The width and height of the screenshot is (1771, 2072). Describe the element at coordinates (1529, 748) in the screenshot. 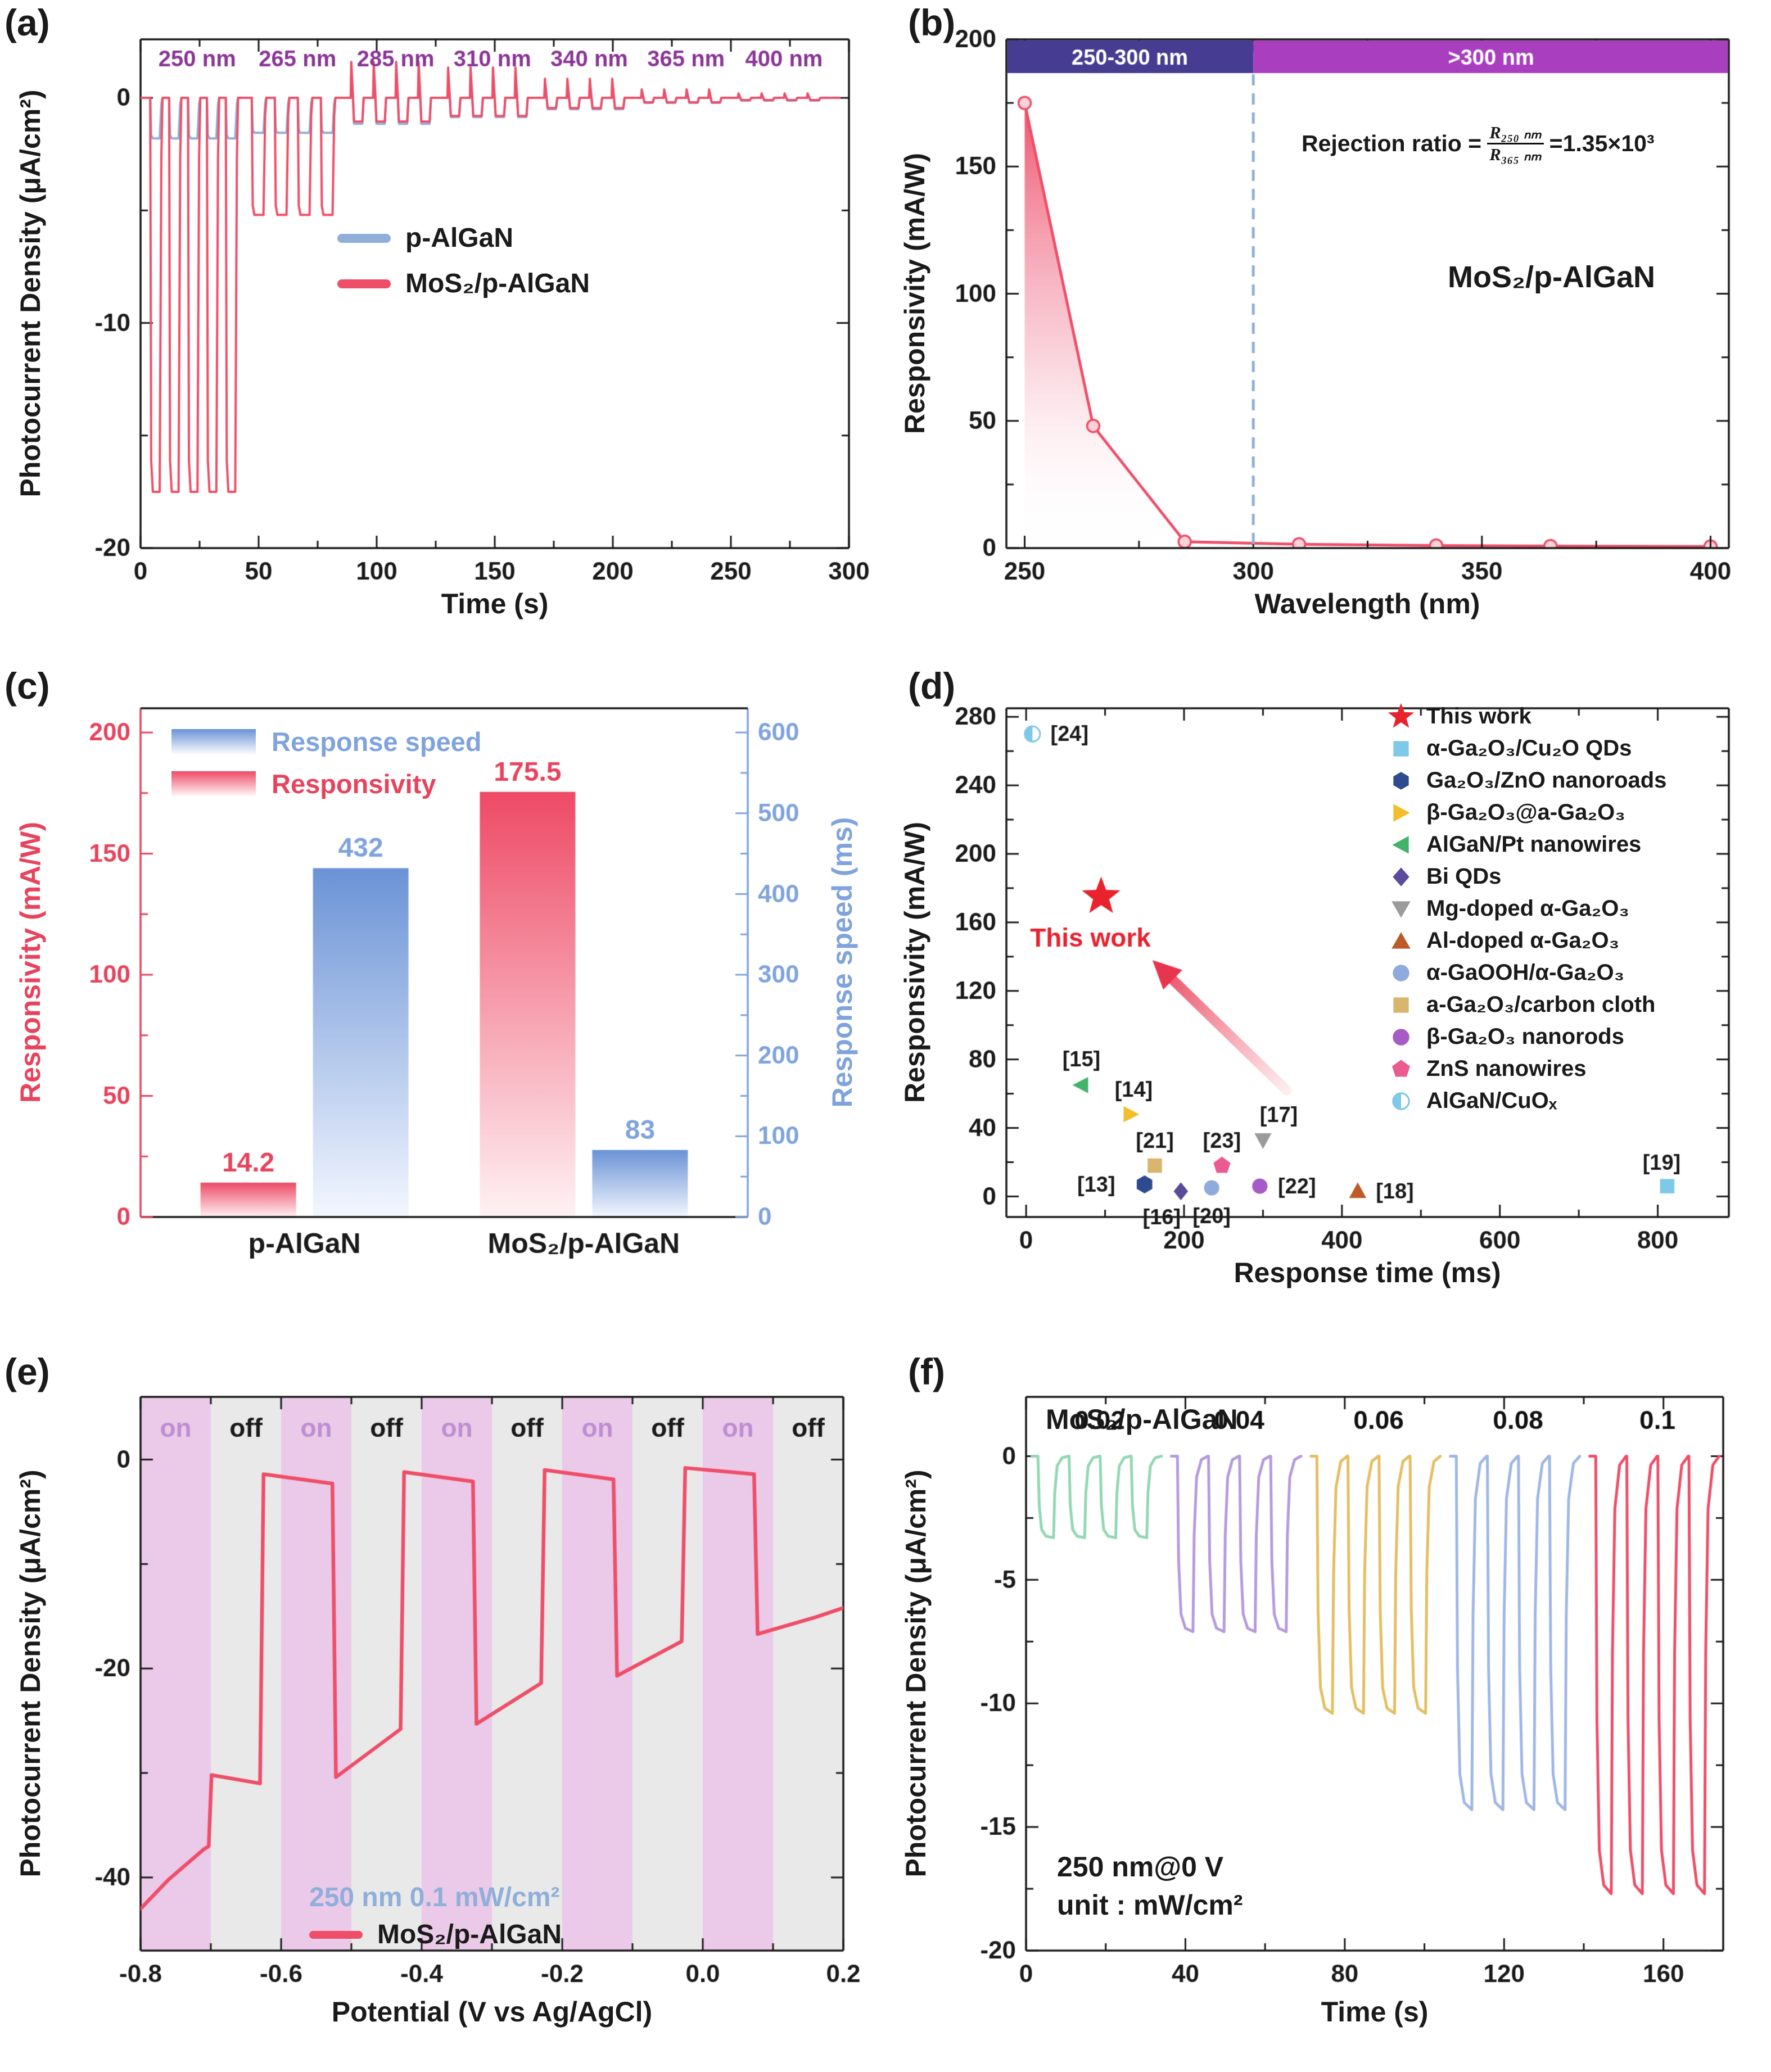

I see `legend-label: α-Ga₂O₃/Cu₂O QDs` at that location.